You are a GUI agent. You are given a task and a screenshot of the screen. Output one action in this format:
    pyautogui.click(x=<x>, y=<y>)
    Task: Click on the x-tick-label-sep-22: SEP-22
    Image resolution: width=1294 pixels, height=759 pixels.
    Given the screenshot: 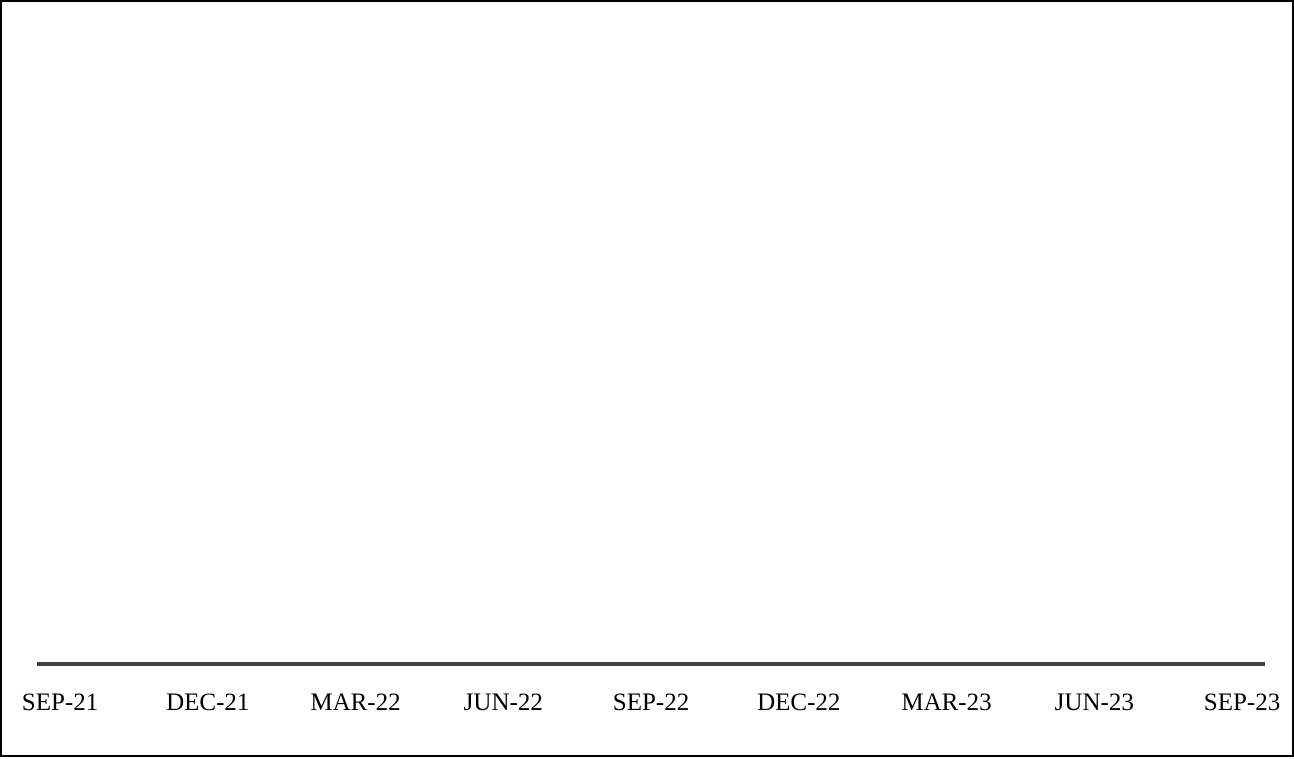 What is the action you would take?
    pyautogui.click(x=651, y=702)
    